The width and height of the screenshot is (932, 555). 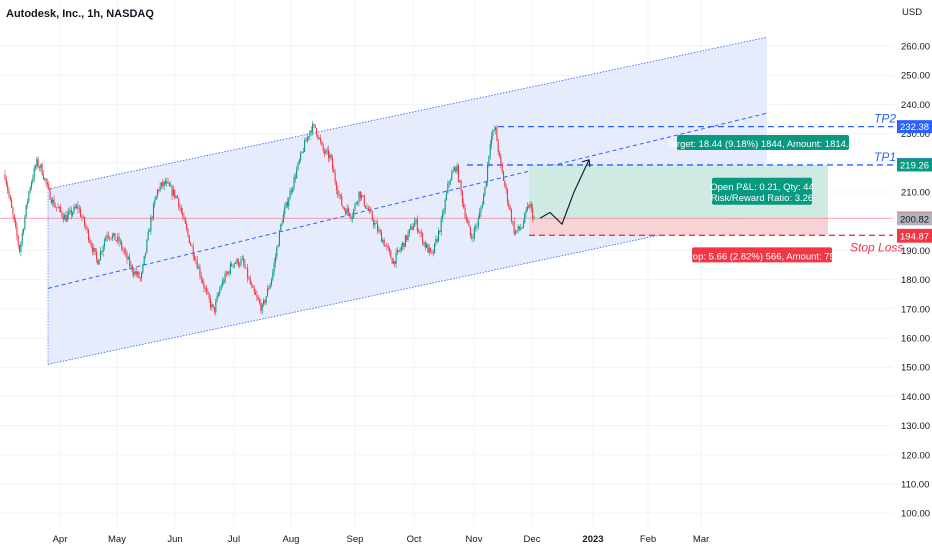 What do you see at coordinates (914, 237) in the screenshot?
I see `price-tag-text: 194.87` at bounding box center [914, 237].